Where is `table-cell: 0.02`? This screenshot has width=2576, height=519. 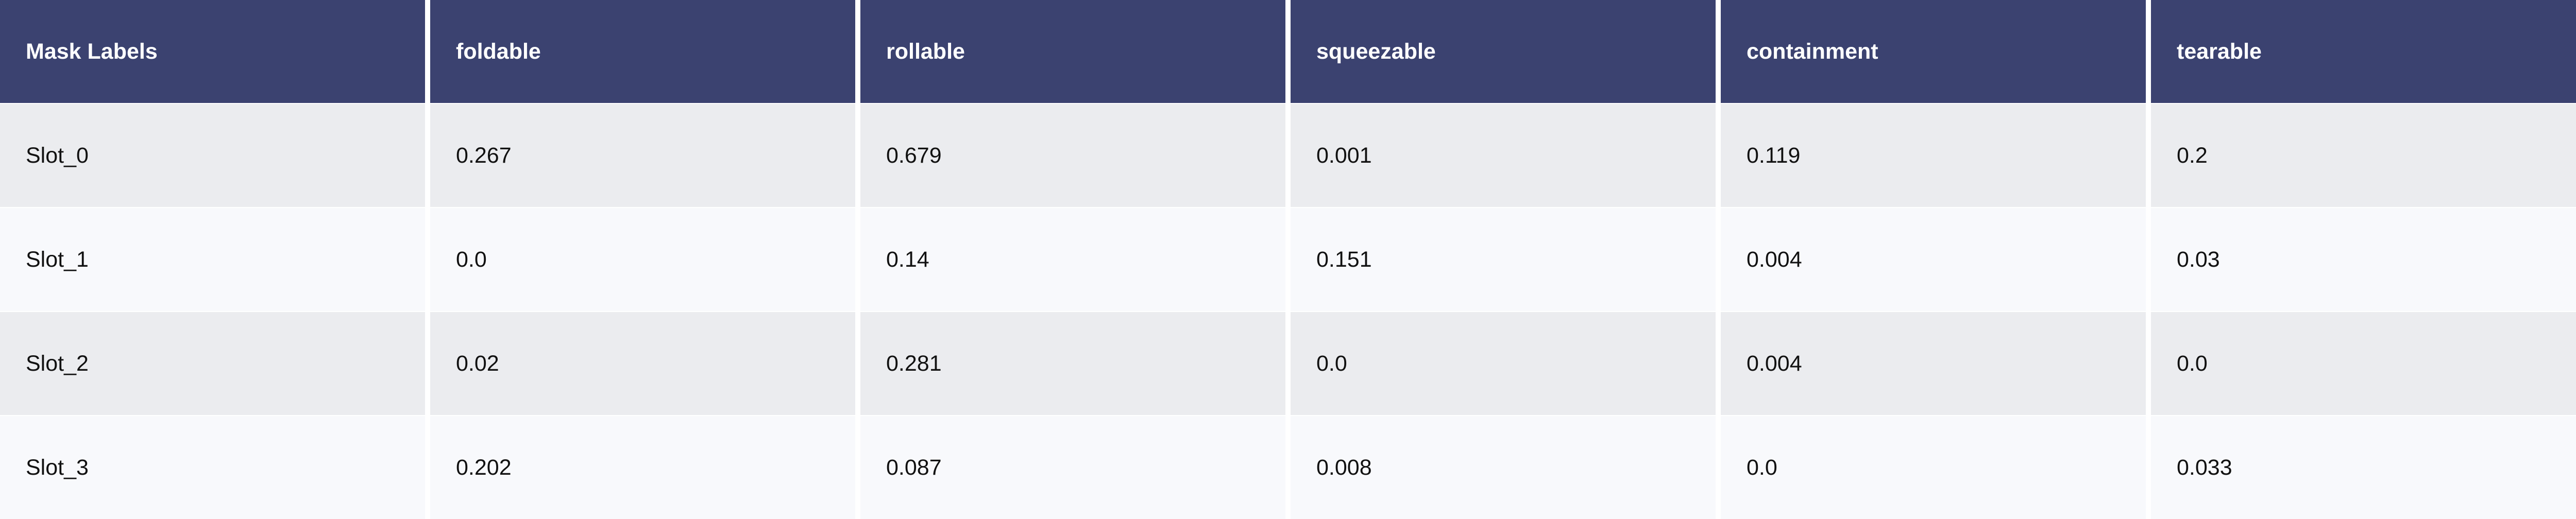
table-cell: 0.02 is located at coordinates (642, 363).